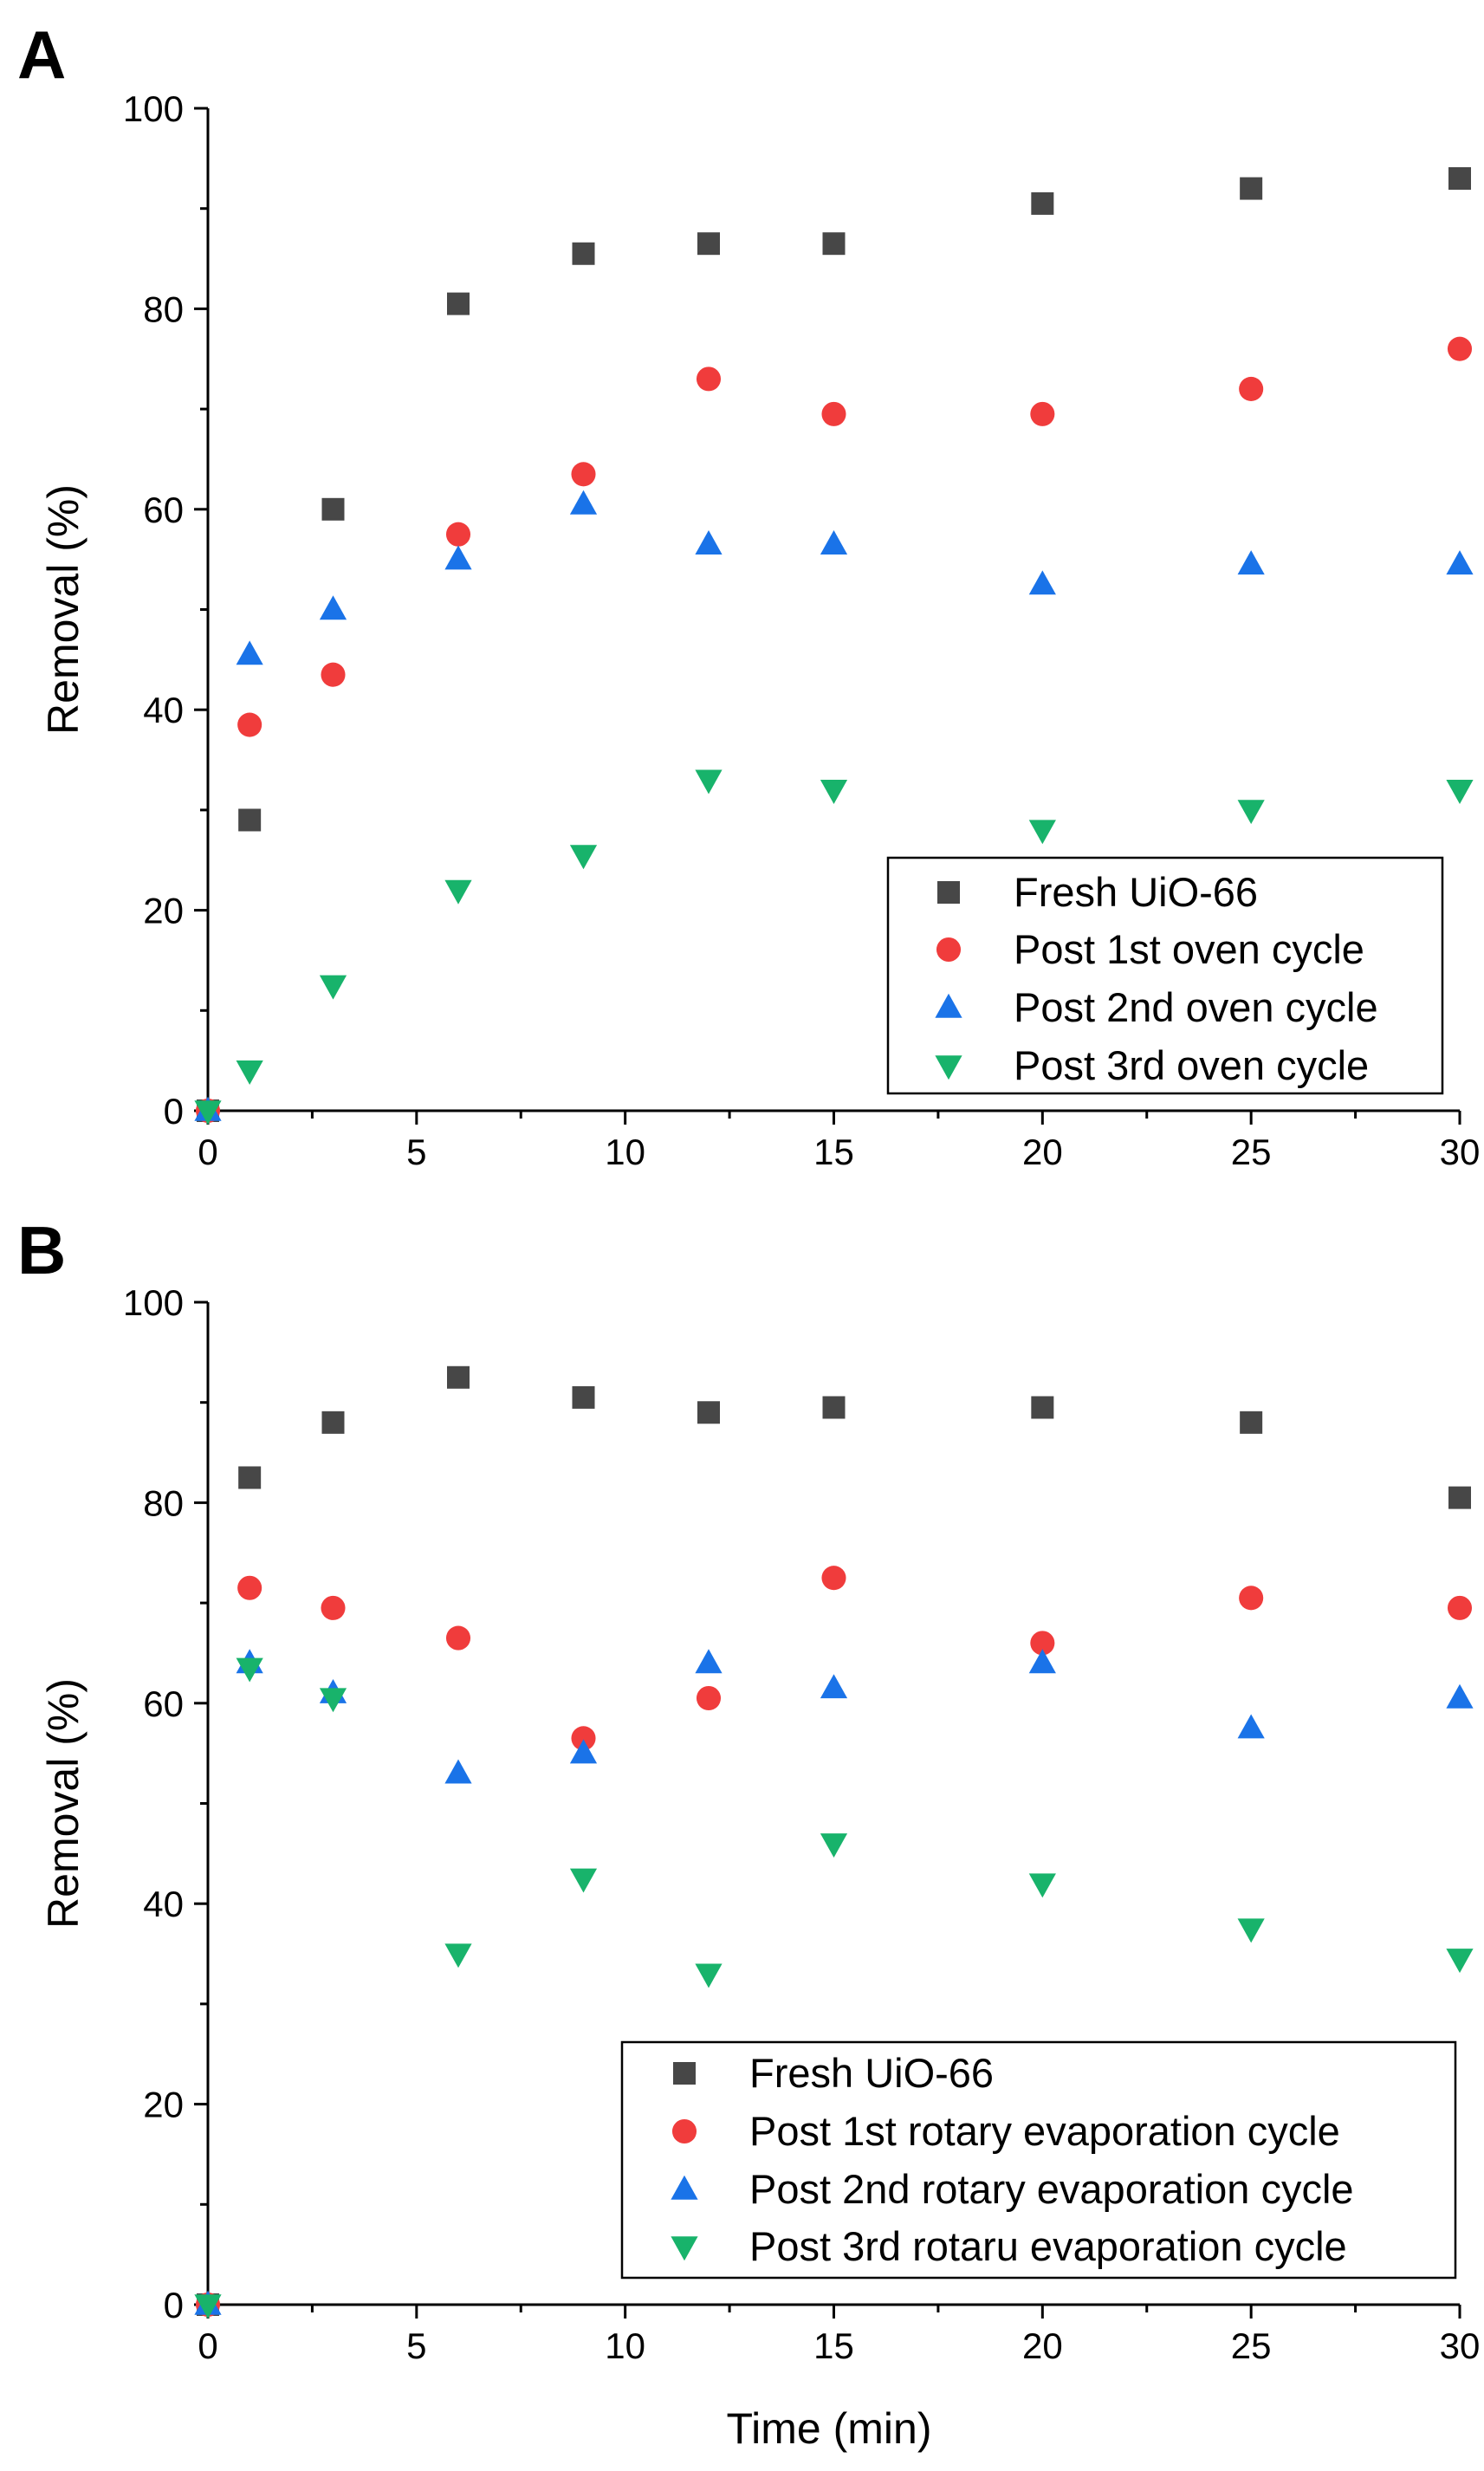  Describe the element at coordinates (207, 1152) in the screenshot. I see `panel-a-x-tick-label: 0` at that location.